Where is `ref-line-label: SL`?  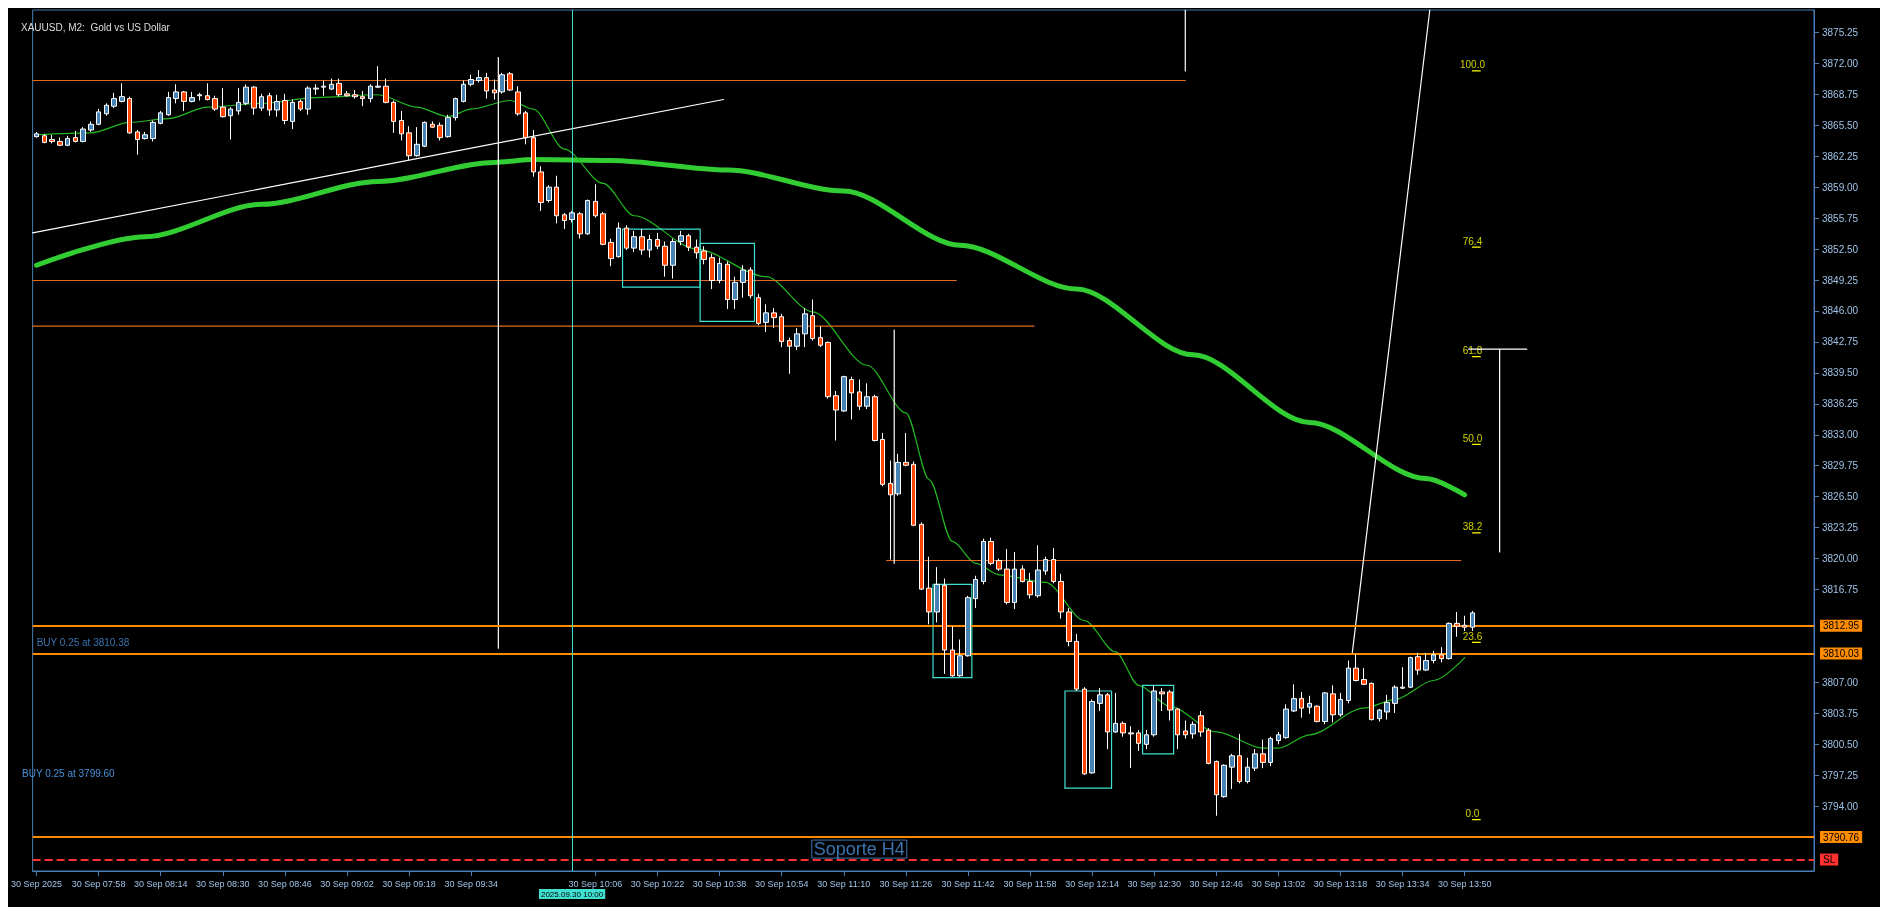 ref-line-label: SL is located at coordinates (1829, 860).